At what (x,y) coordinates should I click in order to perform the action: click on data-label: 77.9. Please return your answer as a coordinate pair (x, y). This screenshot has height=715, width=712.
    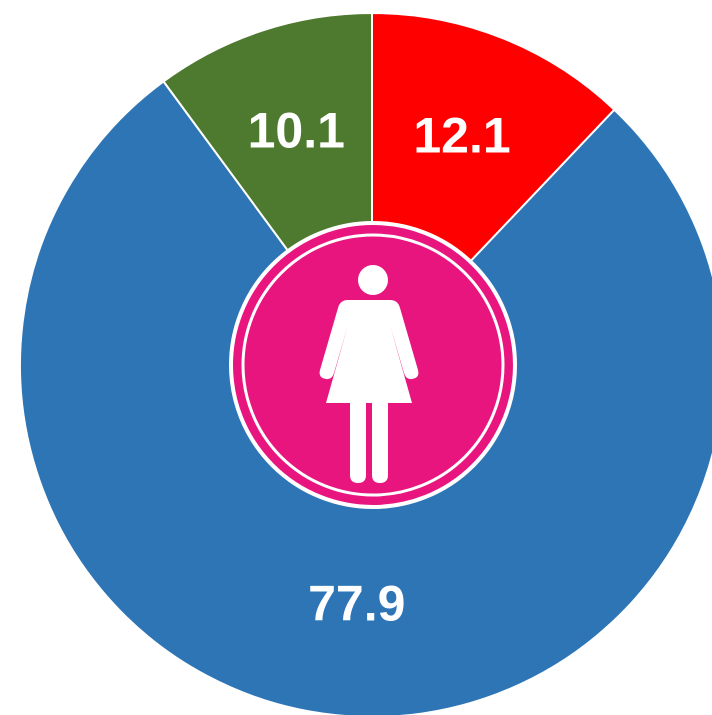
    Looking at the image, I should click on (356, 604).